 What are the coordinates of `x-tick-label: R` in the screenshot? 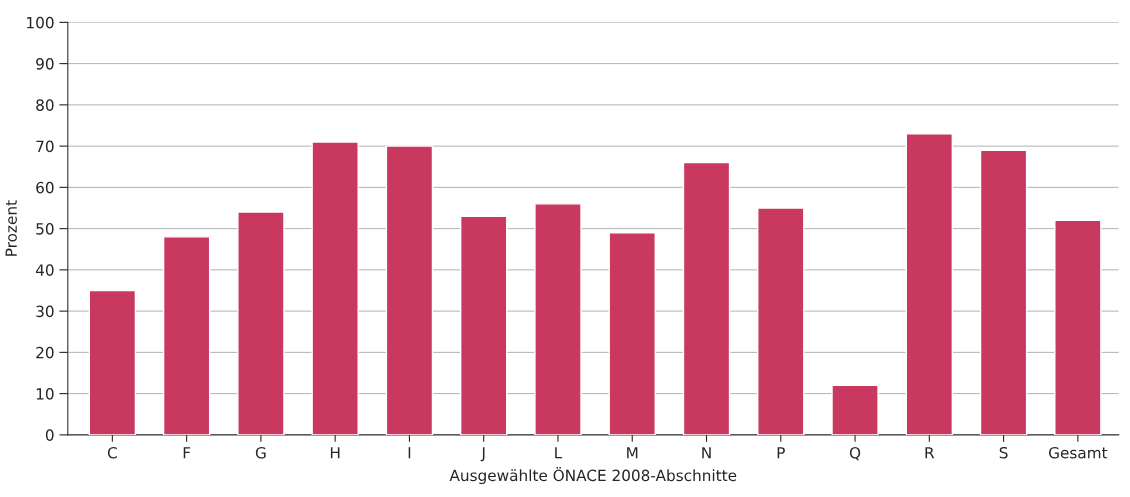 It's located at (930, 453).